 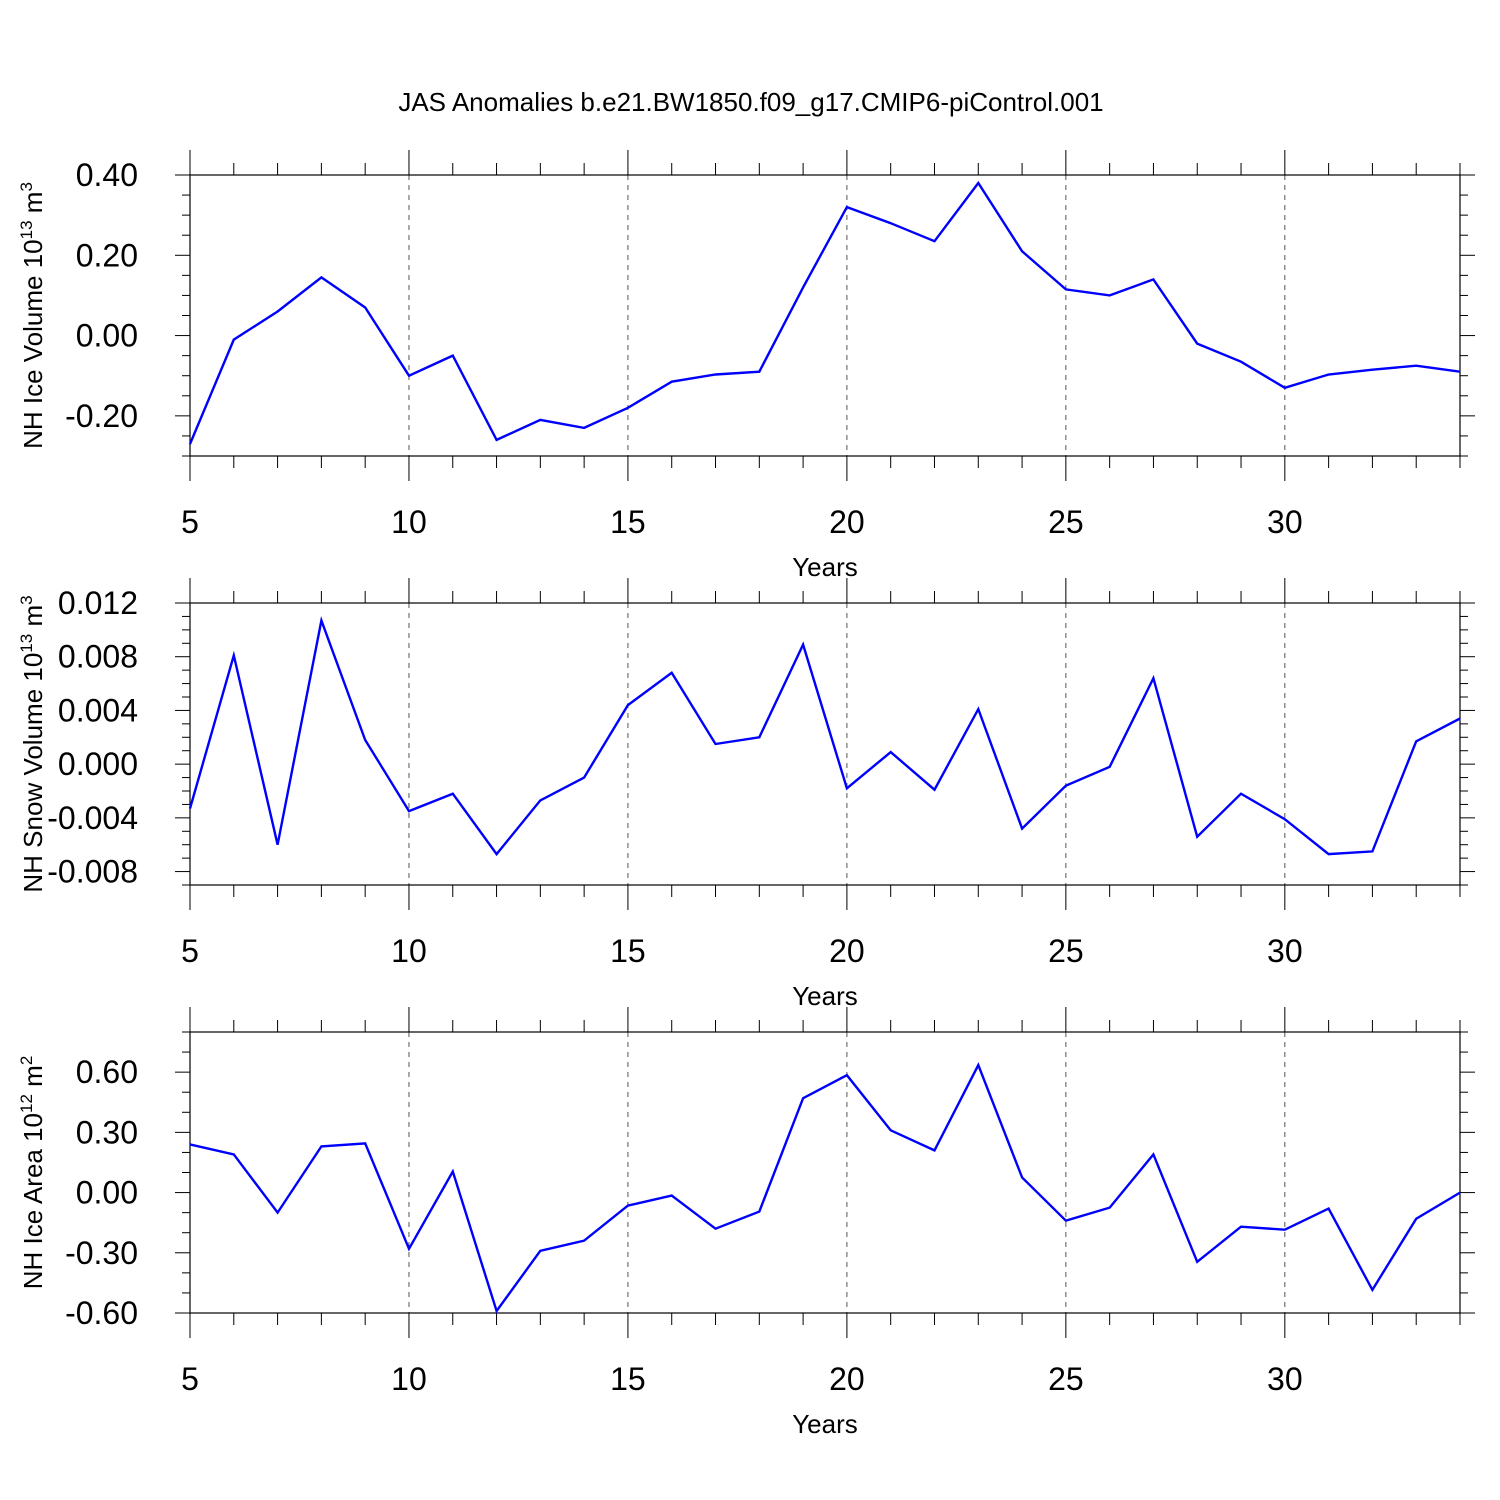 I want to click on y-tick-label: -0.008, so click(x=92, y=872).